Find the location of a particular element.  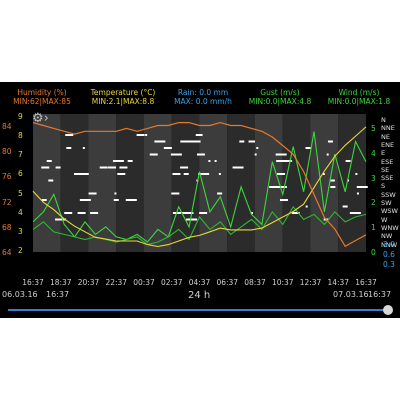

direction-tick: WSW is located at coordinates (389, 211).